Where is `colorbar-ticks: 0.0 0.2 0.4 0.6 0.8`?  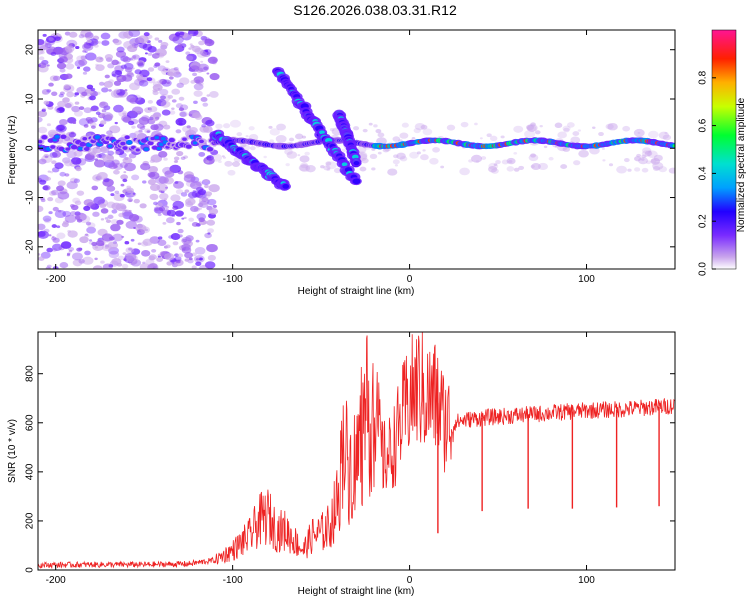
colorbar-ticks: 0.0 0.2 0.4 0.6 0.8 is located at coordinates (707, 173).